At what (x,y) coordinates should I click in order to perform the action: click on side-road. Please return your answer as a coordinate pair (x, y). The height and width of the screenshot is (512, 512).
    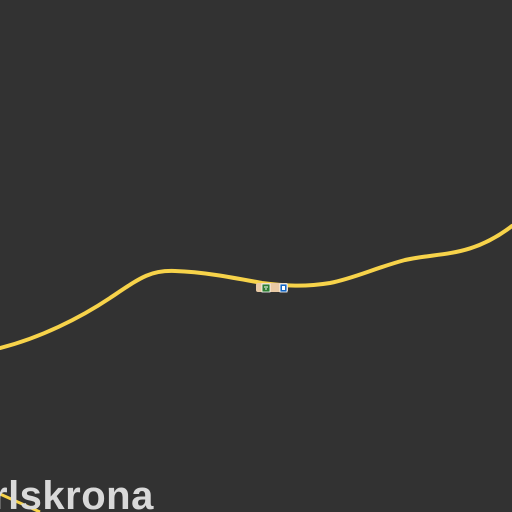
    Looking at the image, I should click on (20, 502).